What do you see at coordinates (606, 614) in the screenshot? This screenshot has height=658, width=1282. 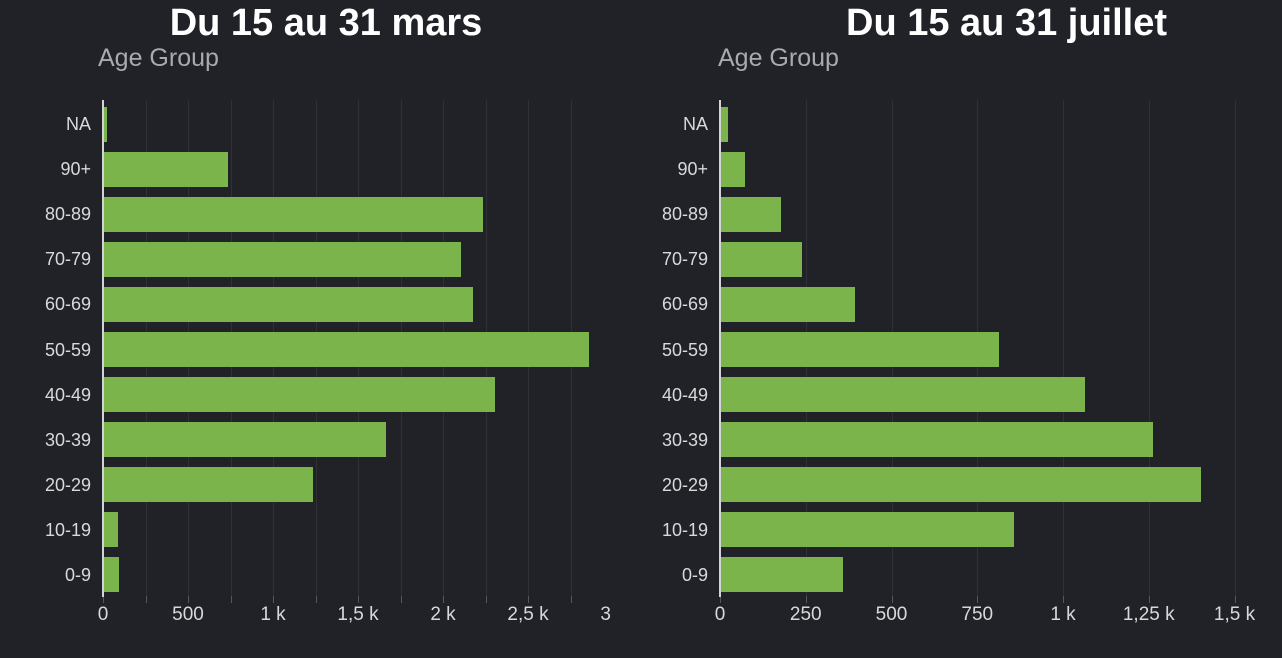 I see `x-tick-label: 3 k` at bounding box center [606, 614].